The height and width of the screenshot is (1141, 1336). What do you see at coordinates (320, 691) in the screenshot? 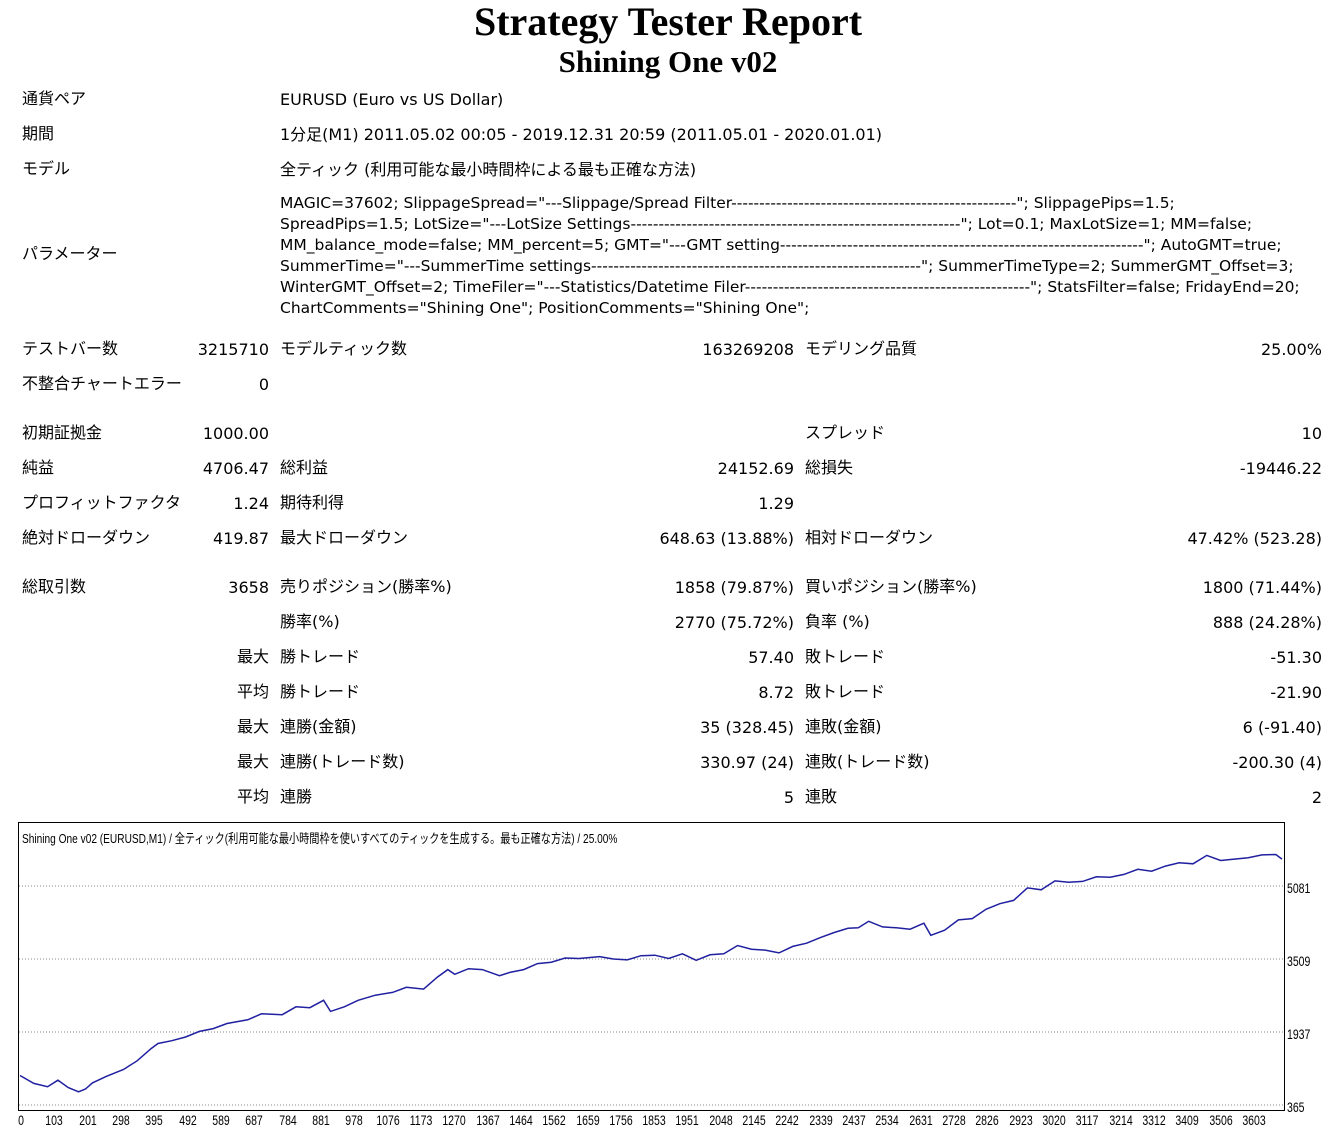
I see `average-win-label: 勝トレード` at bounding box center [320, 691].